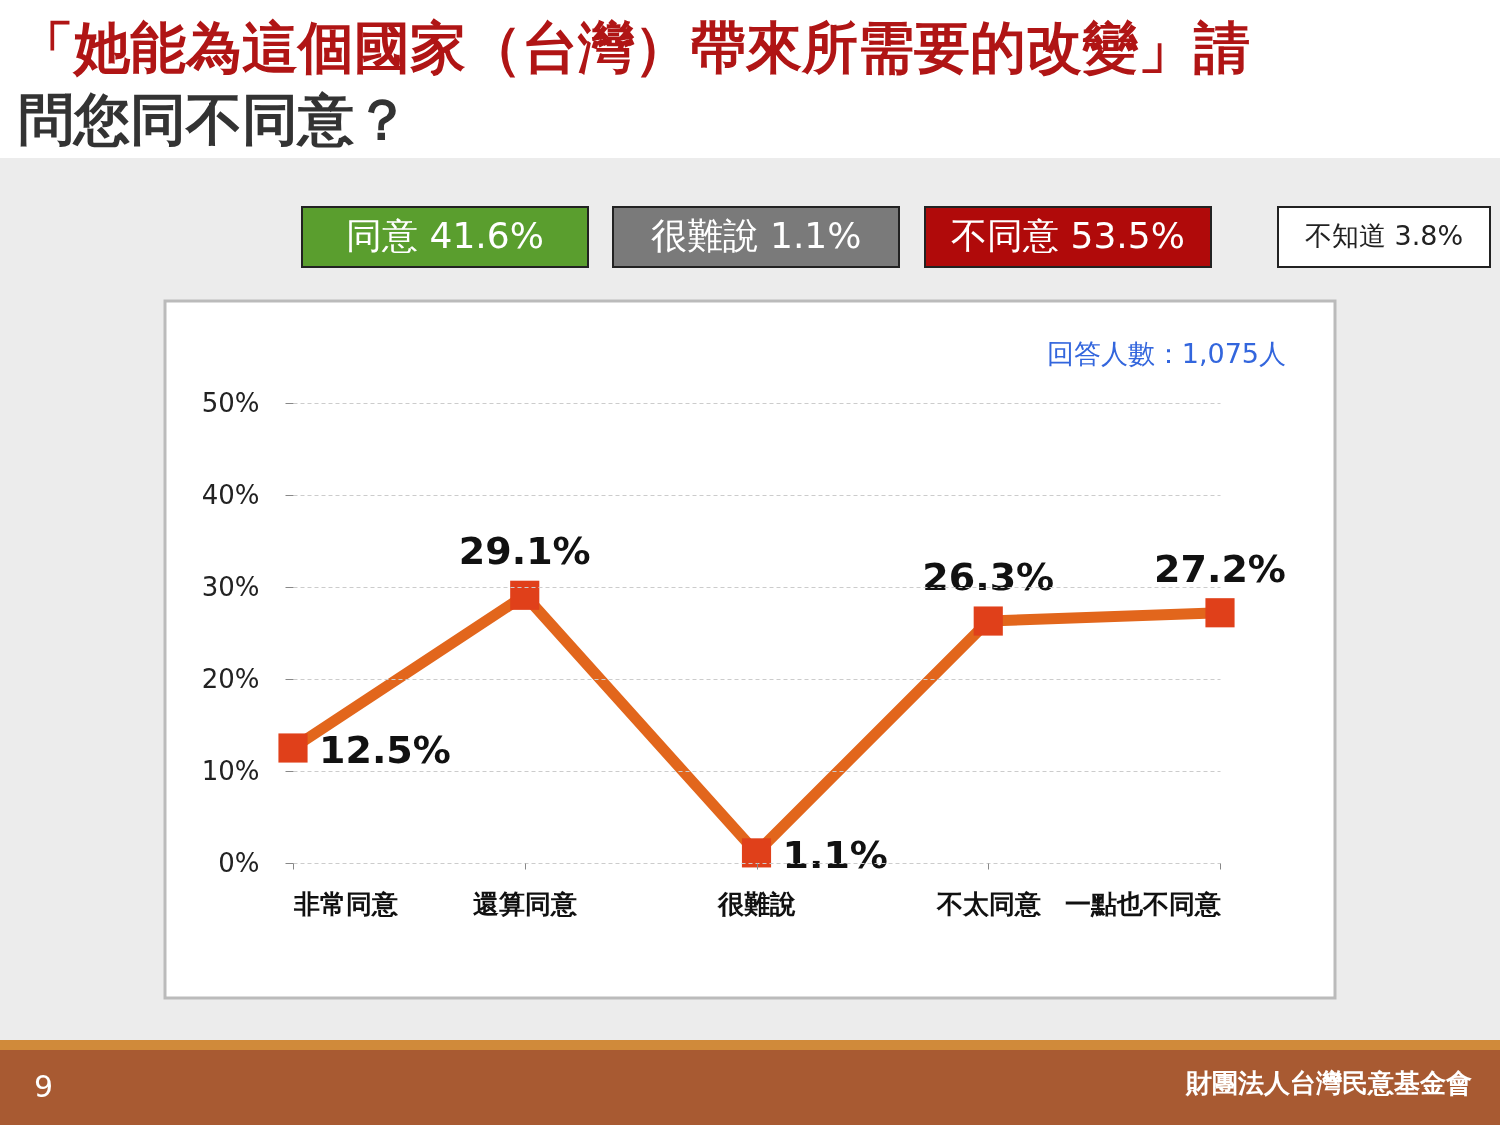  I want to click on y-tick-label: 50%, so click(230, 402).